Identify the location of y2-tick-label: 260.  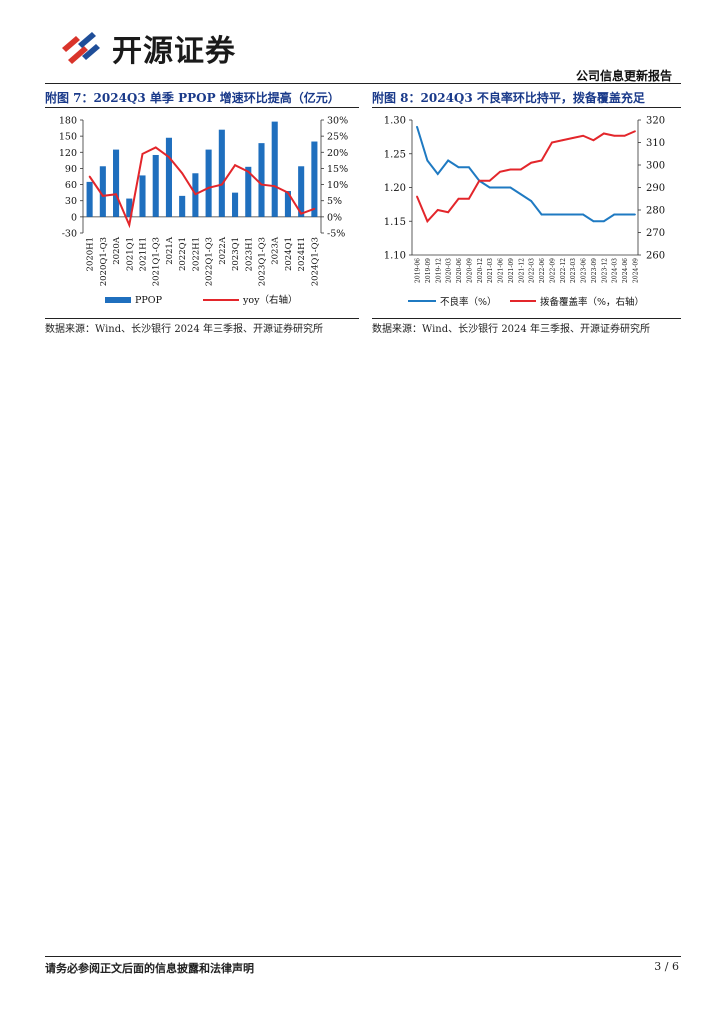
(655, 256).